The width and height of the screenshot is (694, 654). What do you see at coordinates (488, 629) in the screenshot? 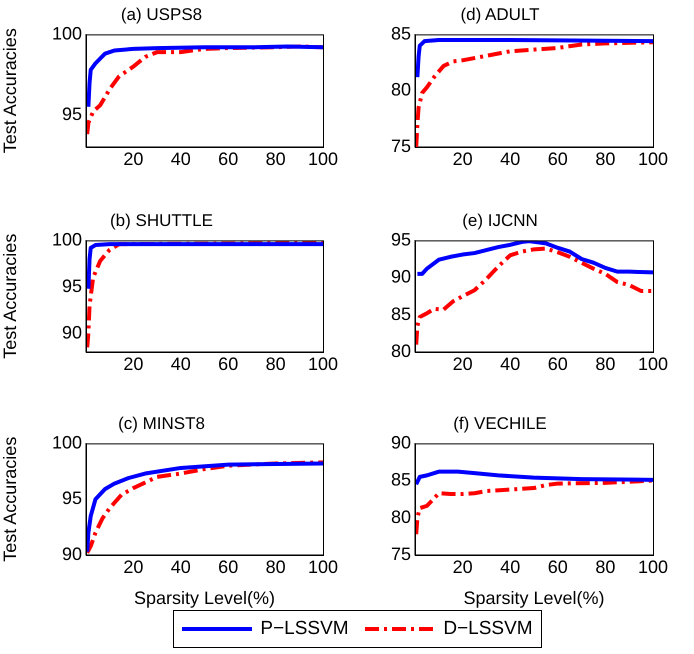
I see `legend-label: D−LSSVM` at bounding box center [488, 629].